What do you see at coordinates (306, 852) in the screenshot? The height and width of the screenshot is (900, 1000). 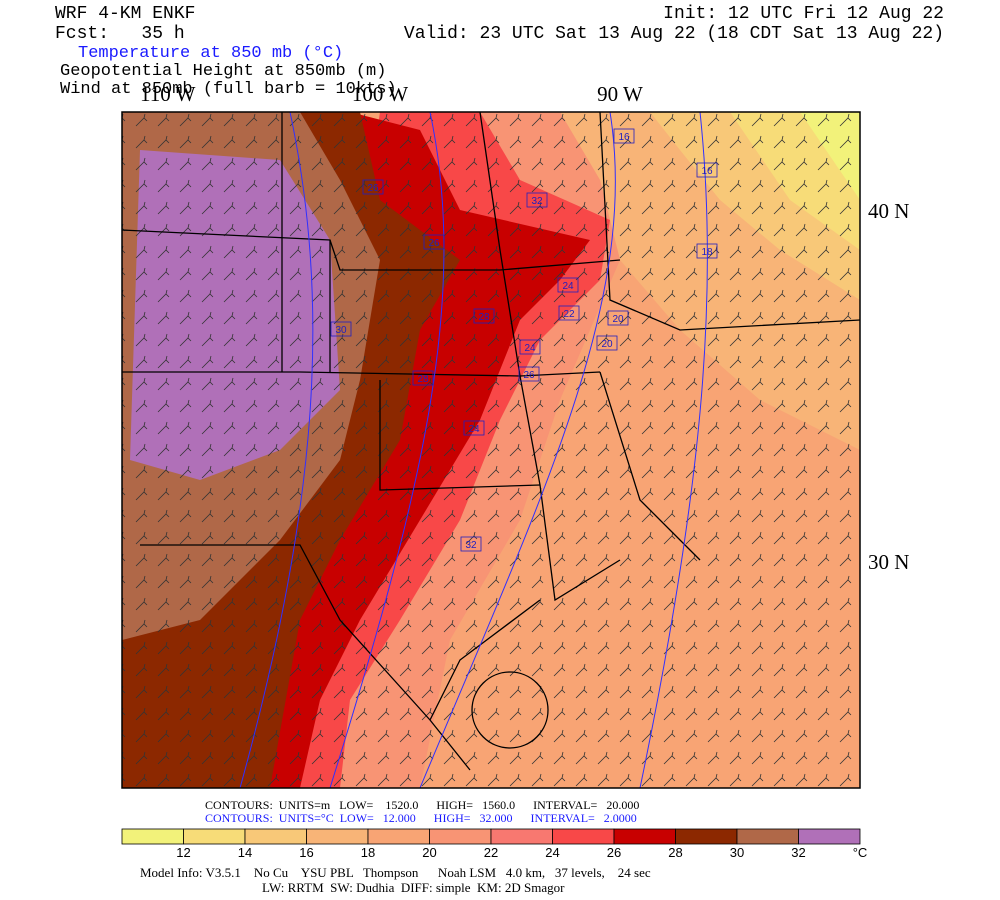 I see `colorbar-label: 16` at bounding box center [306, 852].